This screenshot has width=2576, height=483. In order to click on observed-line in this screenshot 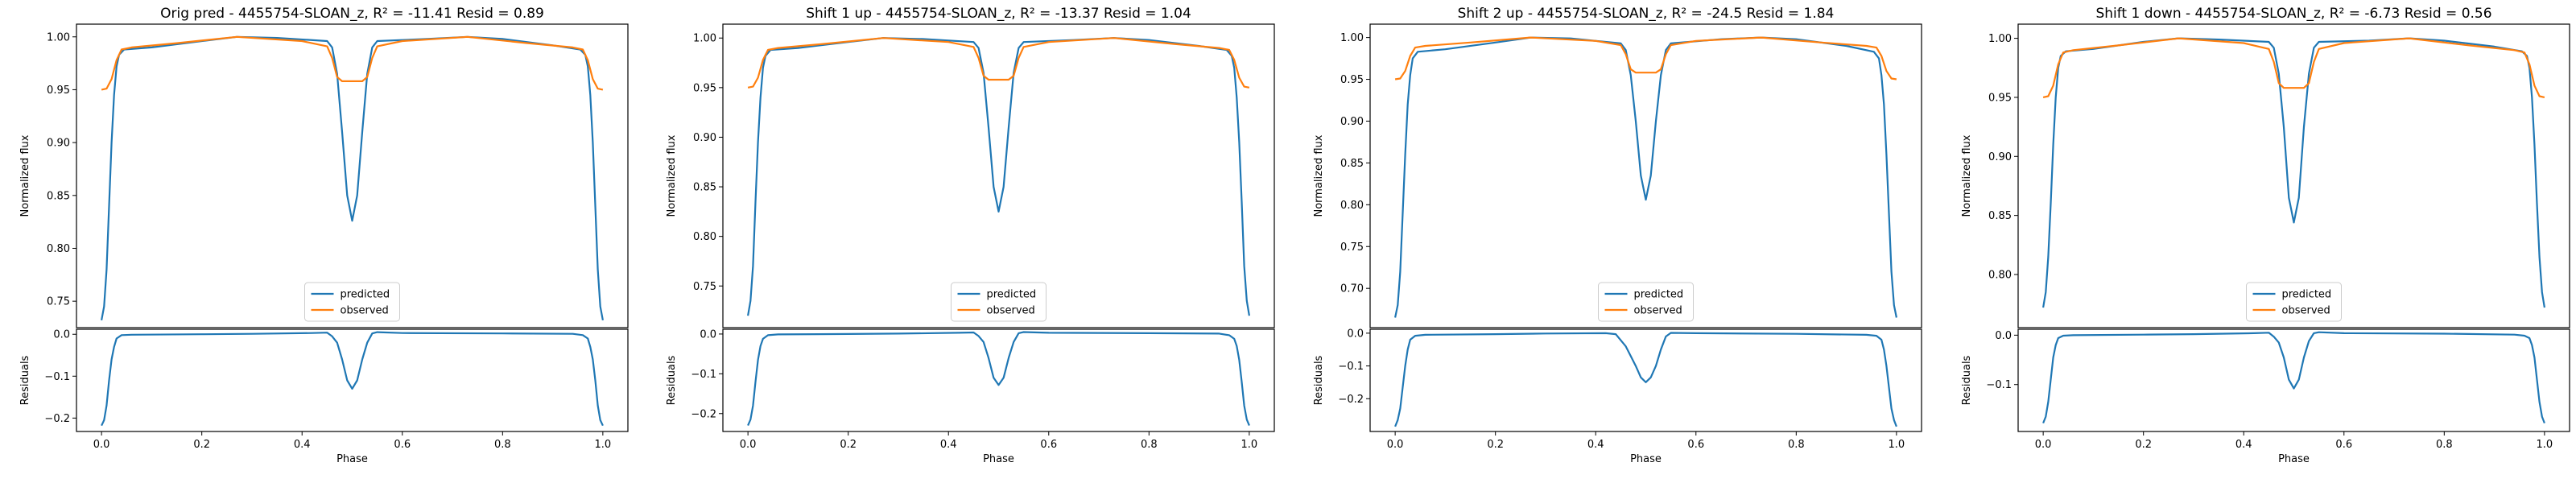, I will do `click(352, 63)`.